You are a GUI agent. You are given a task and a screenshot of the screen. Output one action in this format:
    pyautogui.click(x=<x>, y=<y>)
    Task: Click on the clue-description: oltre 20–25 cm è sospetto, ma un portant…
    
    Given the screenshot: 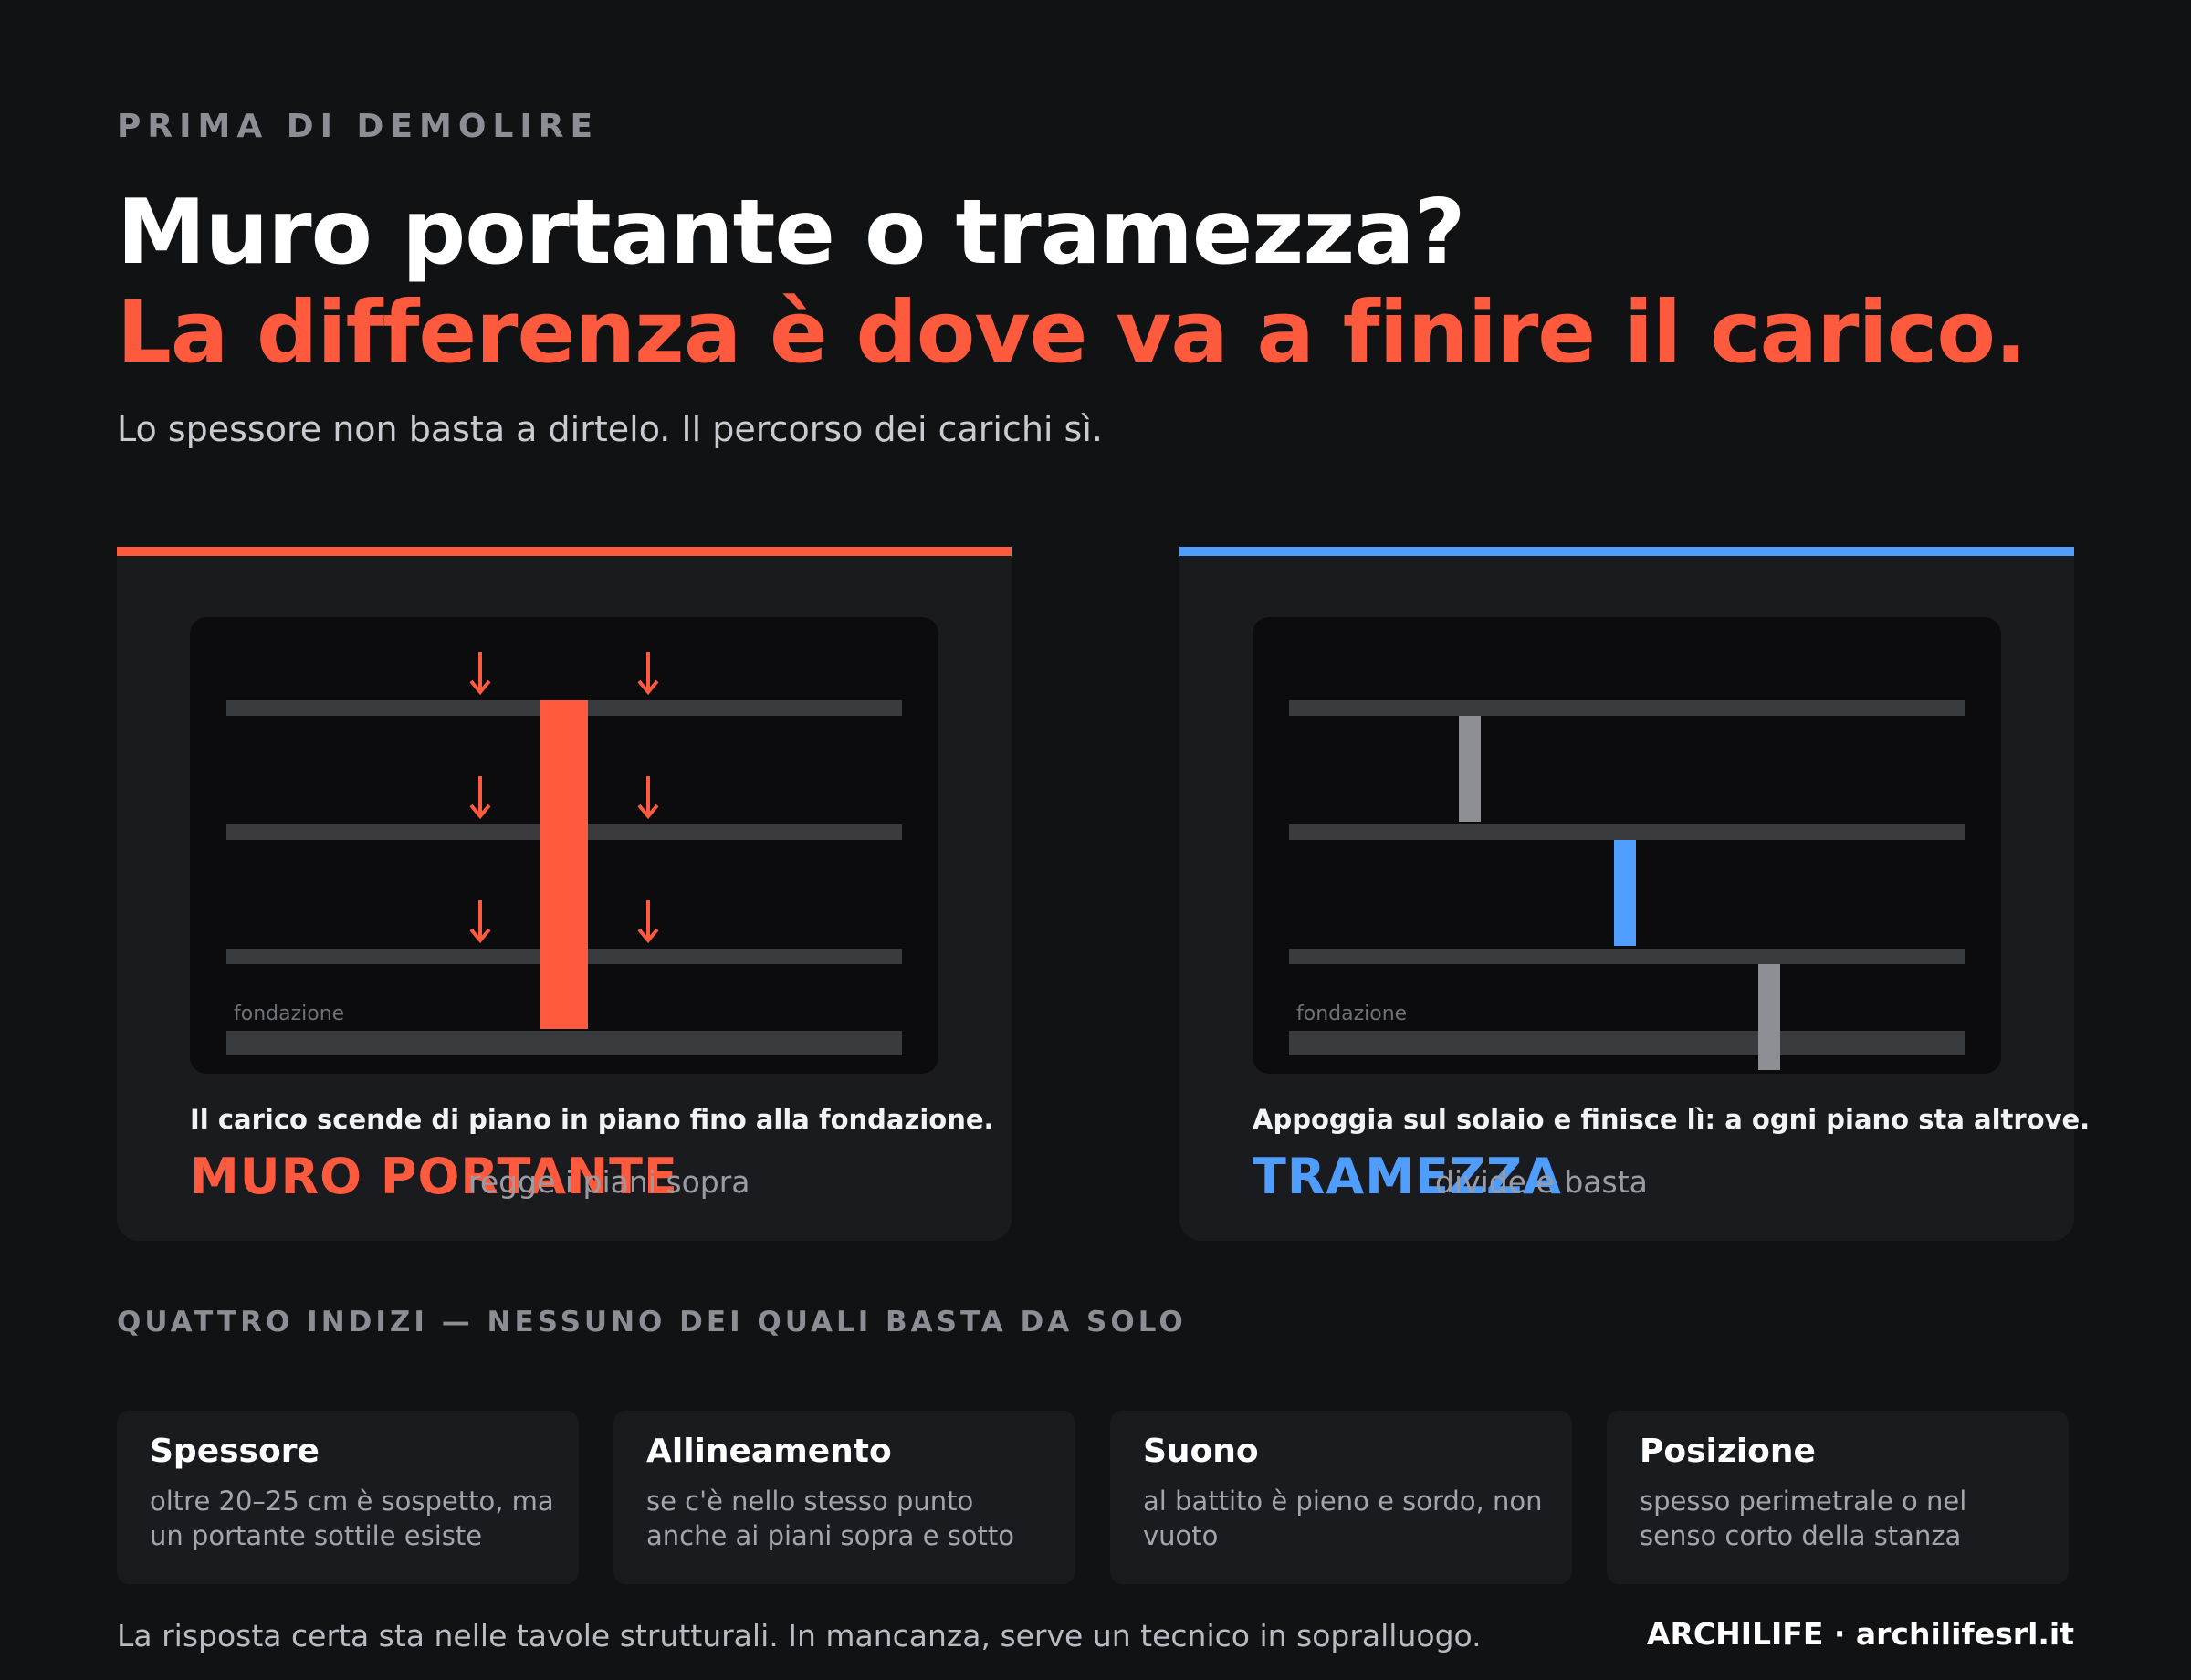 What is the action you would take?
    pyautogui.click(x=352, y=1518)
    